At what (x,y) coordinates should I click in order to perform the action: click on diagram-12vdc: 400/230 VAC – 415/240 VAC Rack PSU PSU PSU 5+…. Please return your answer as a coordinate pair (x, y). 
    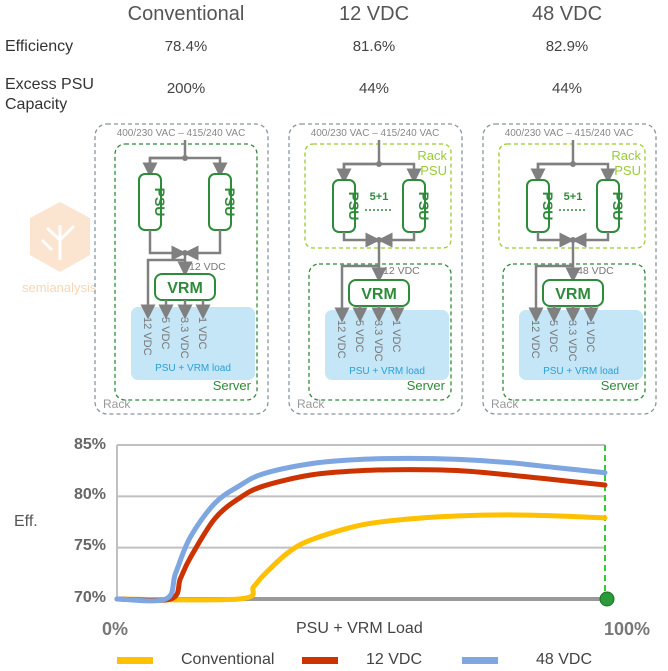
    Looking at the image, I should click on (375, 269).